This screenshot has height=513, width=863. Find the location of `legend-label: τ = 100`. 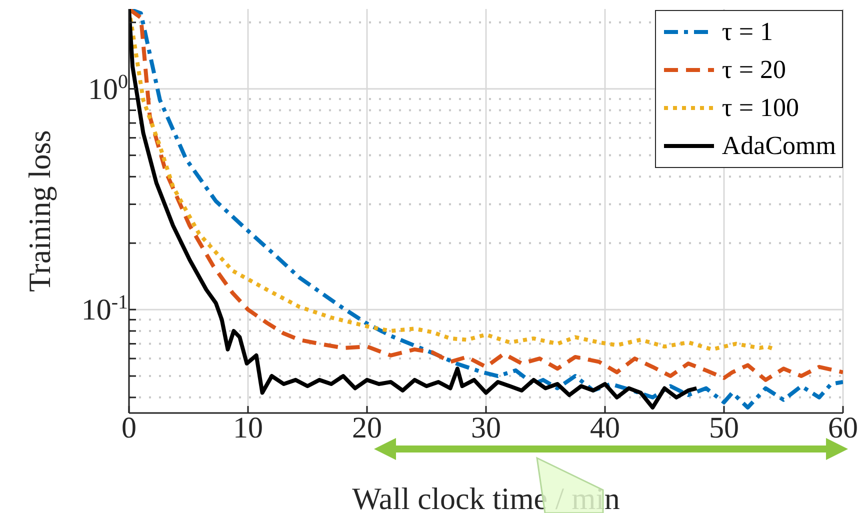

legend-label: τ = 100 is located at coordinates (761, 108).